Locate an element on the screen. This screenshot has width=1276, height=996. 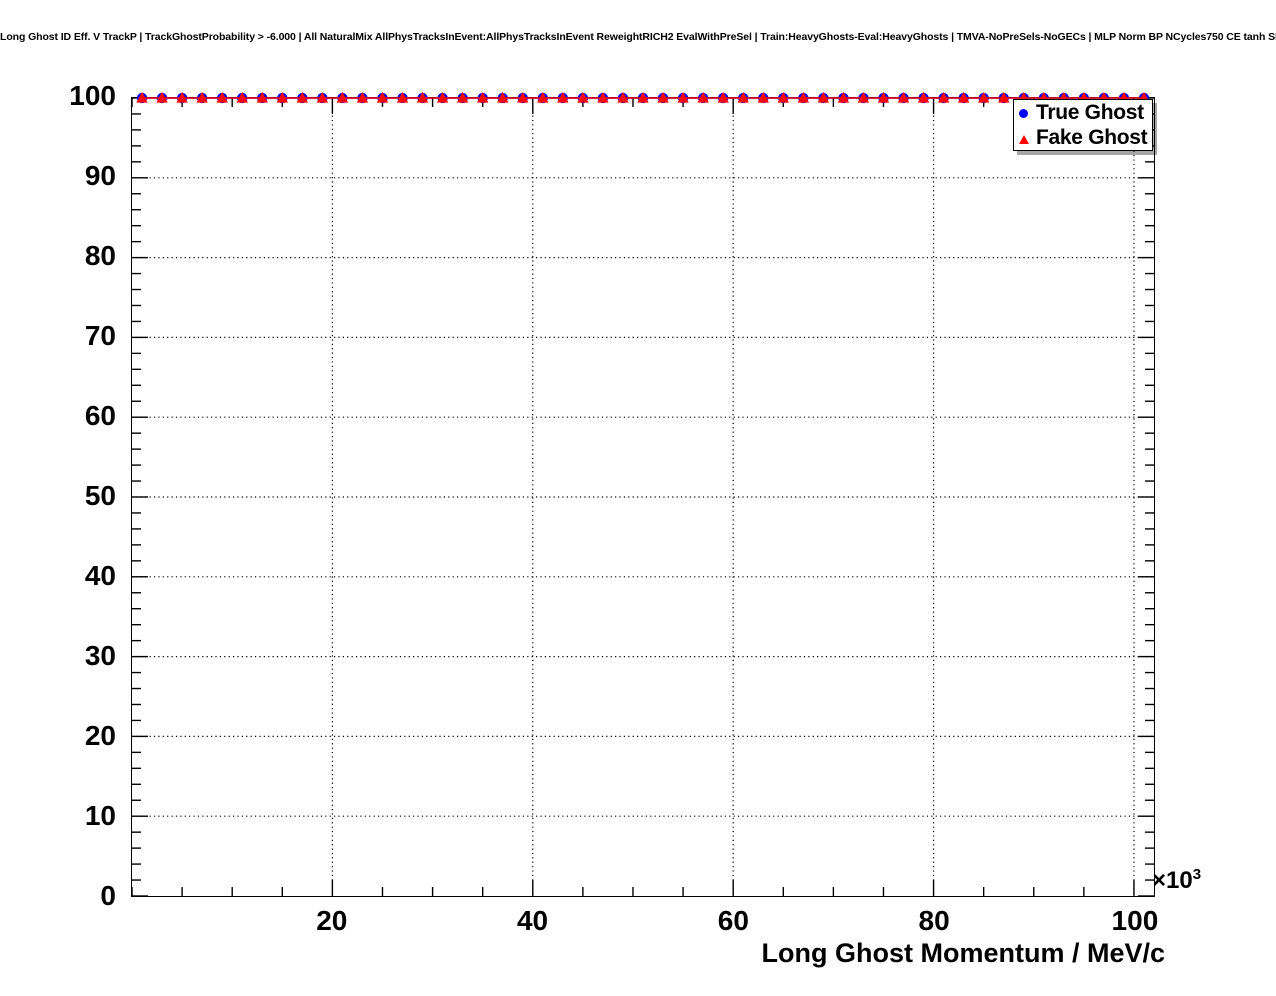
series-fake-ghost is located at coordinates (643, 97).